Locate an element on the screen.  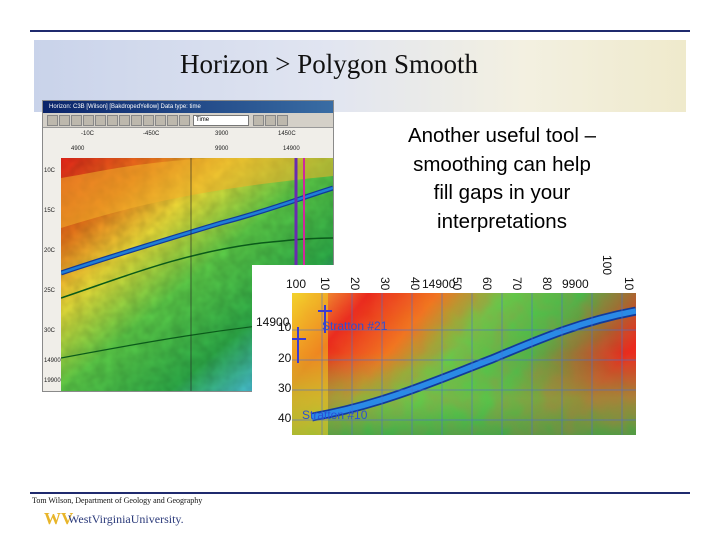
window-toolbar: Time is located at coordinates (188, 120).